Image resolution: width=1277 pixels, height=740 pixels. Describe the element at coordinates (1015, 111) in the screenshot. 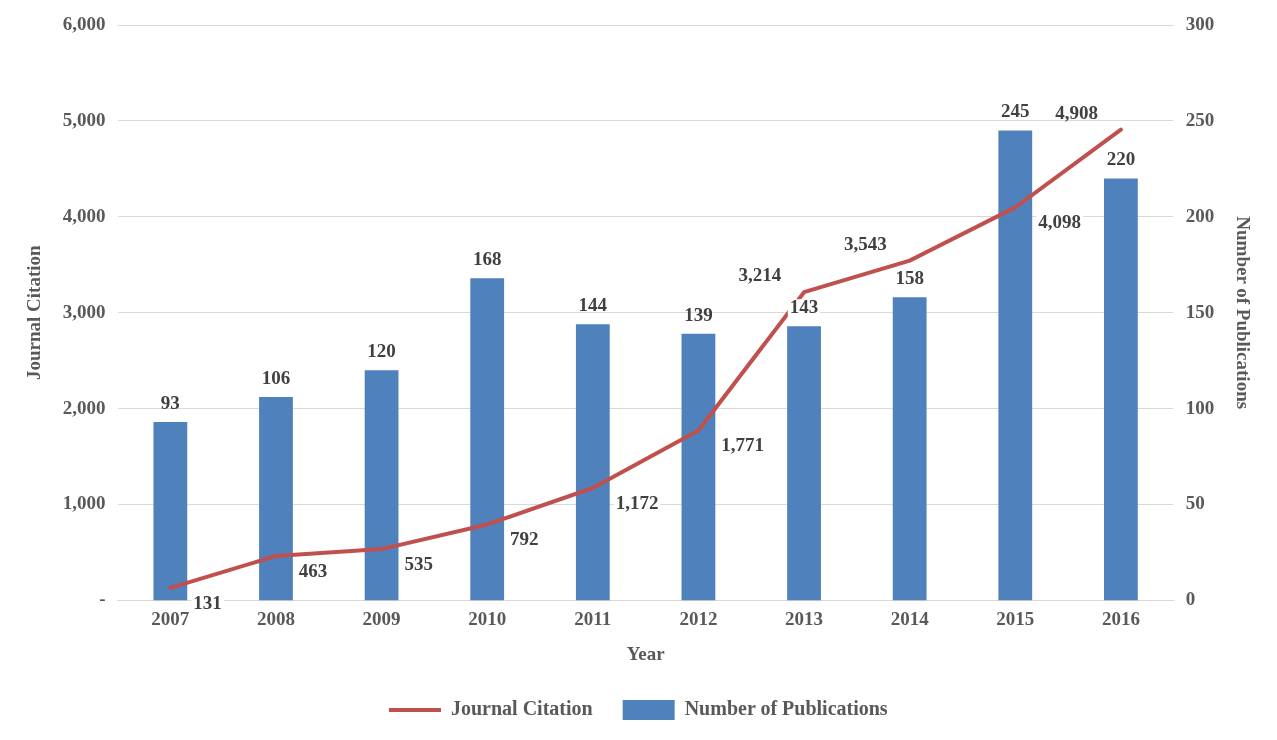

I see `data-label: 245` at that location.